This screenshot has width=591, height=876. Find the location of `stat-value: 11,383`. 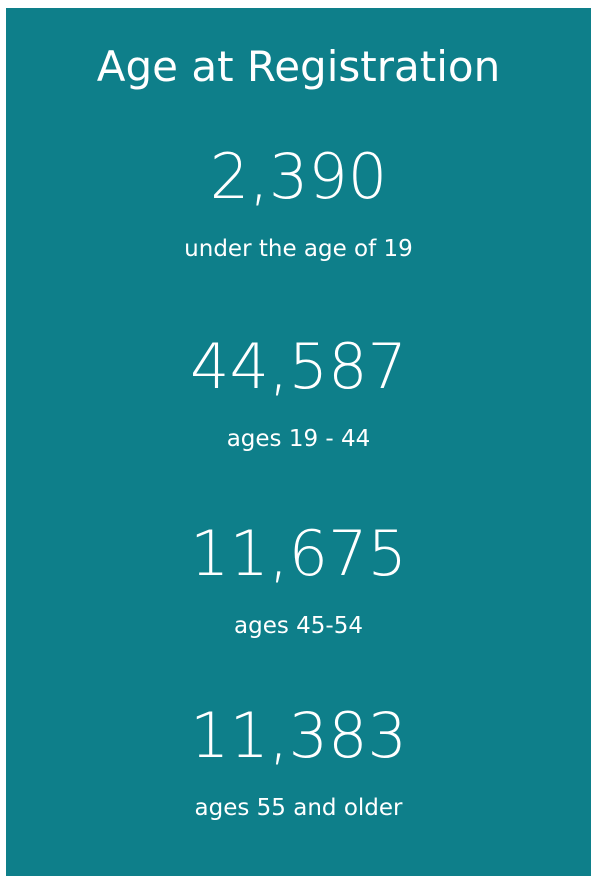

stat-value: 11,383 is located at coordinates (298, 735).